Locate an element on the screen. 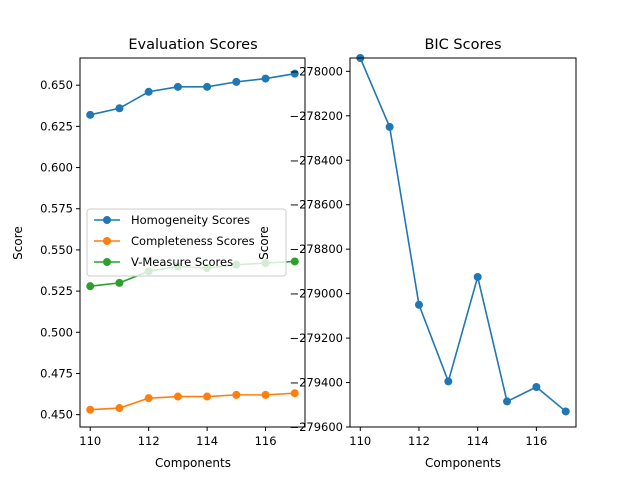 This screenshot has width=640, height=480. bic-scores-y-tick-label: −279600 is located at coordinates (316, 427).